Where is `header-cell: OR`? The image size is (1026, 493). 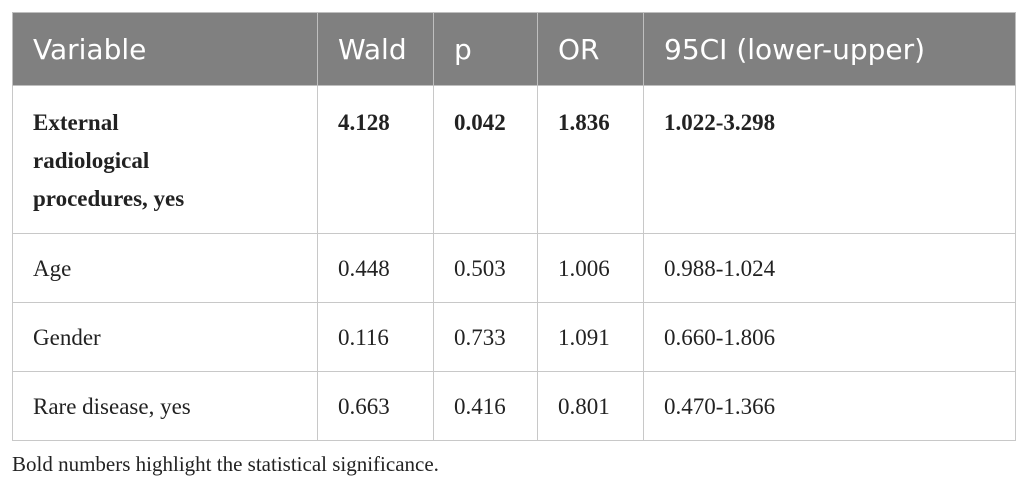 header-cell: OR is located at coordinates (590, 49).